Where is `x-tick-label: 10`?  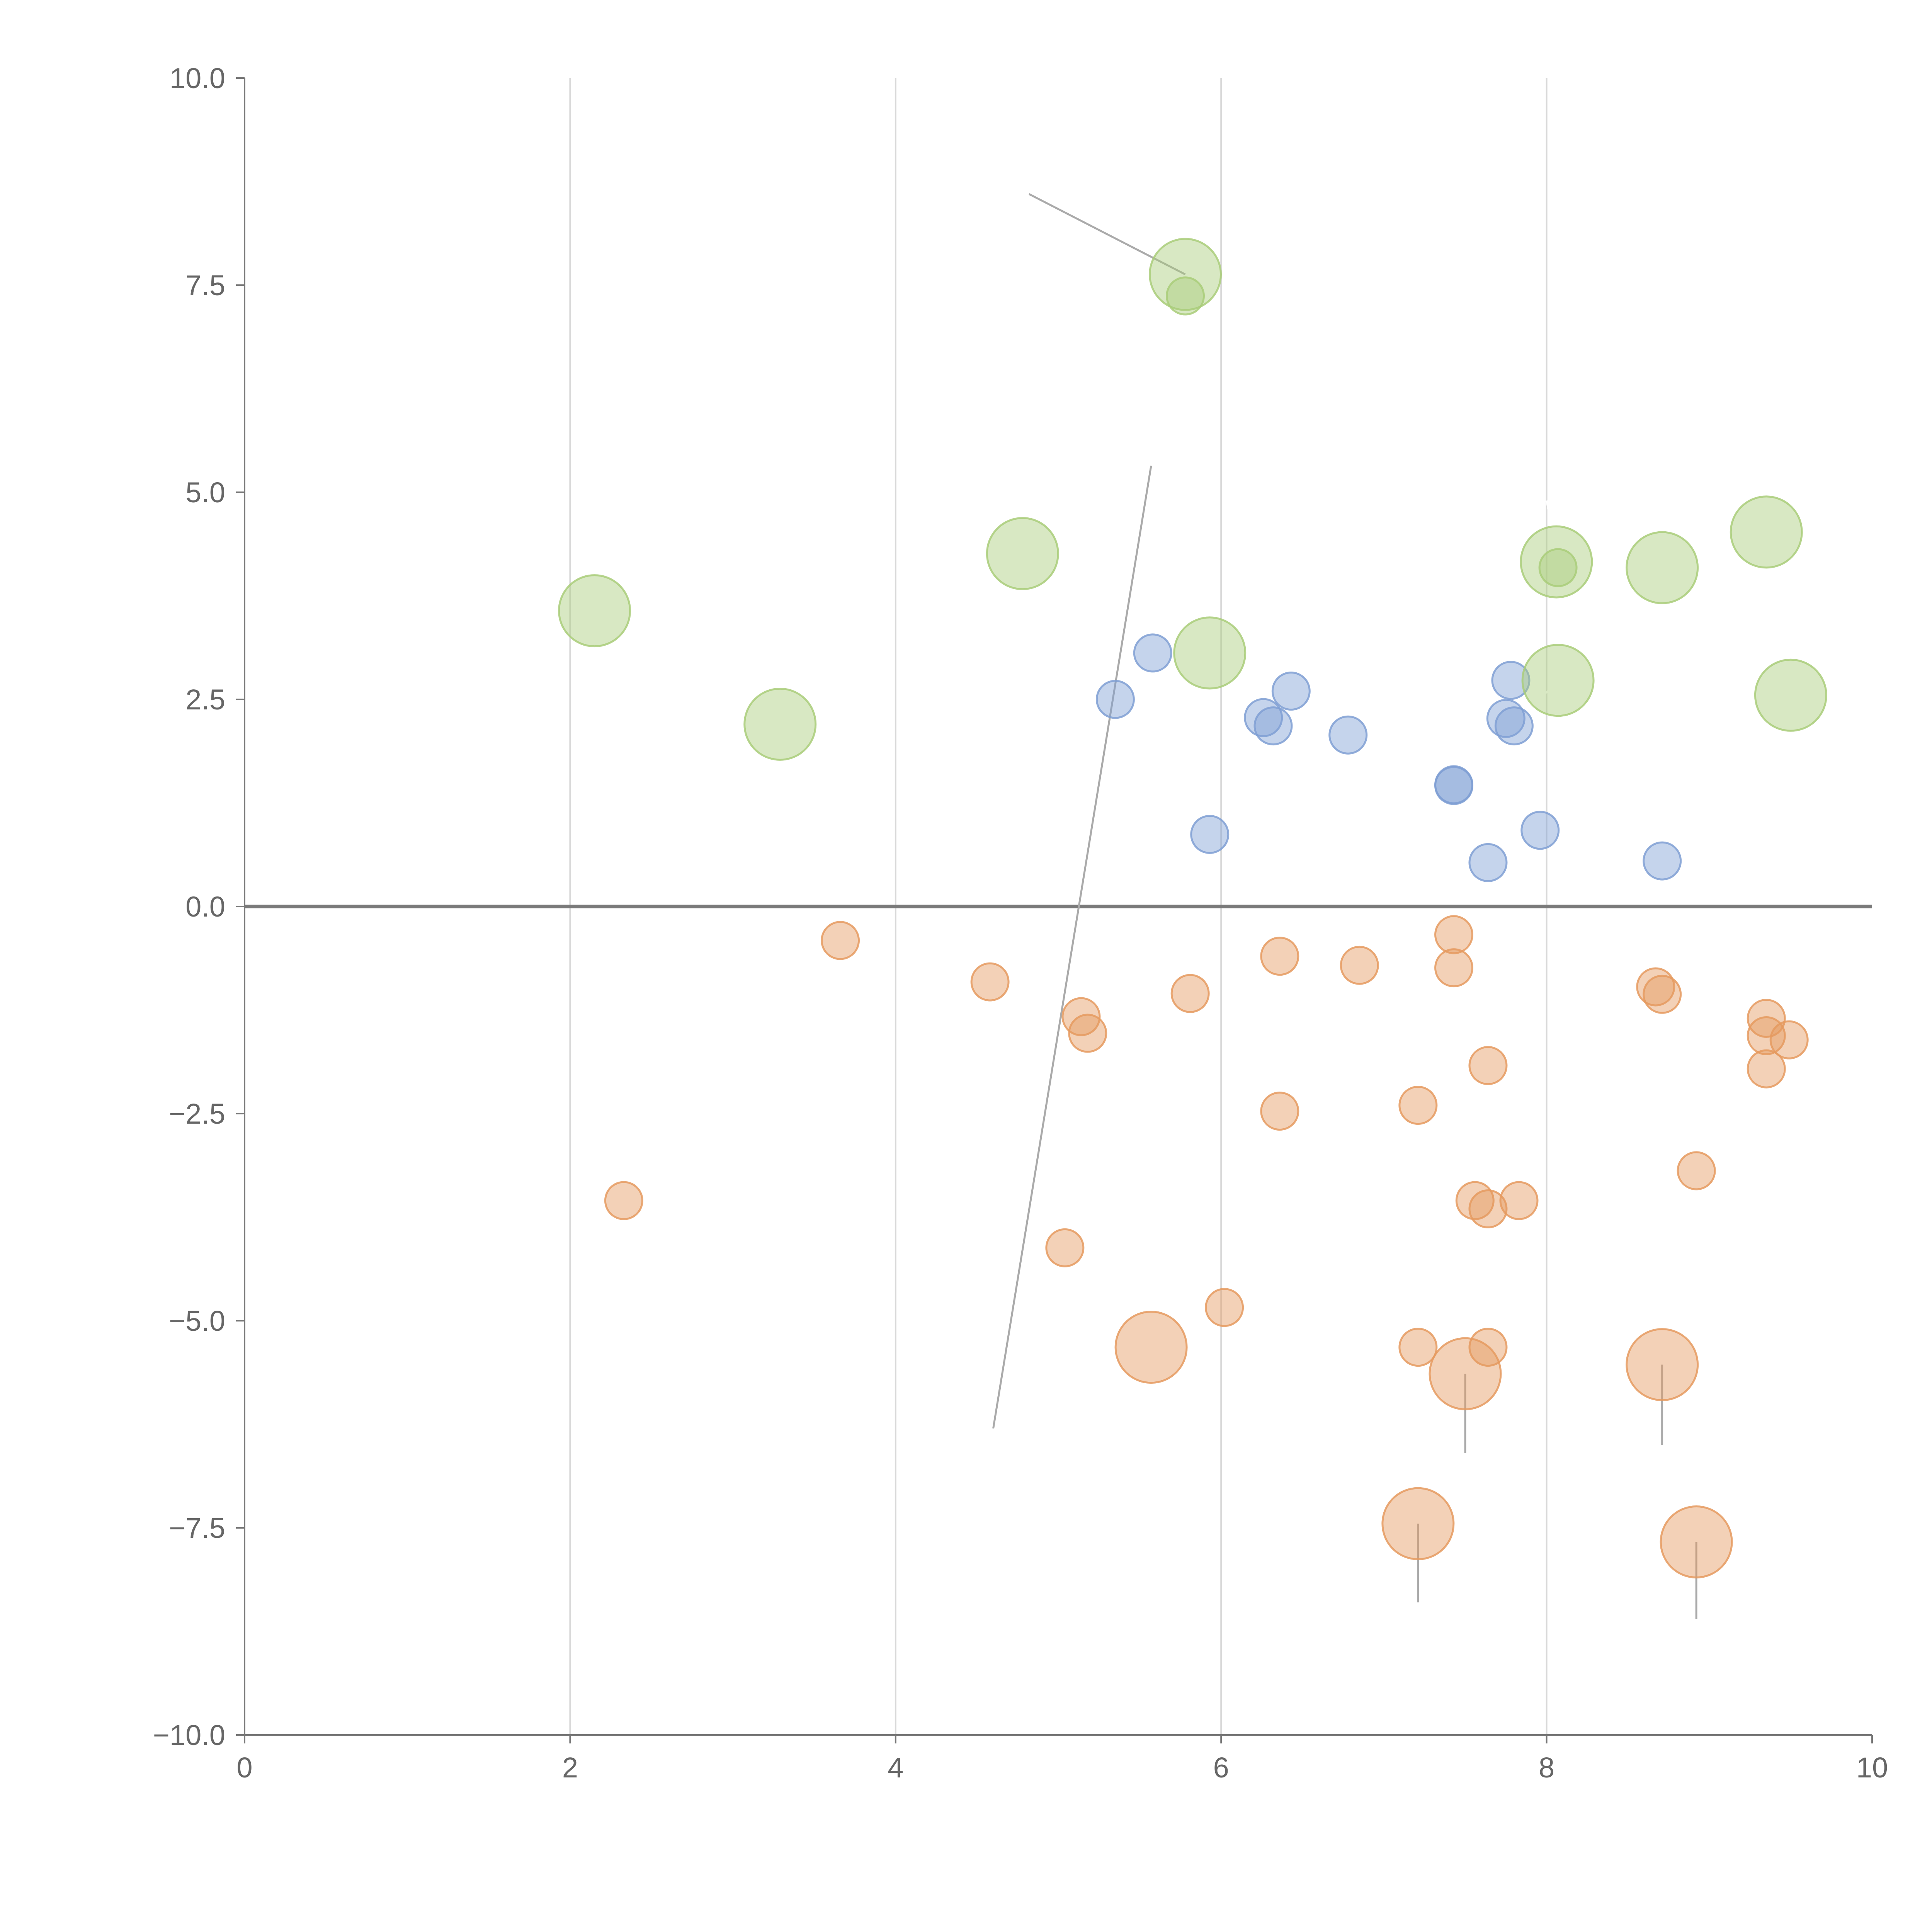 x-tick-label: 10 is located at coordinates (1872, 1768).